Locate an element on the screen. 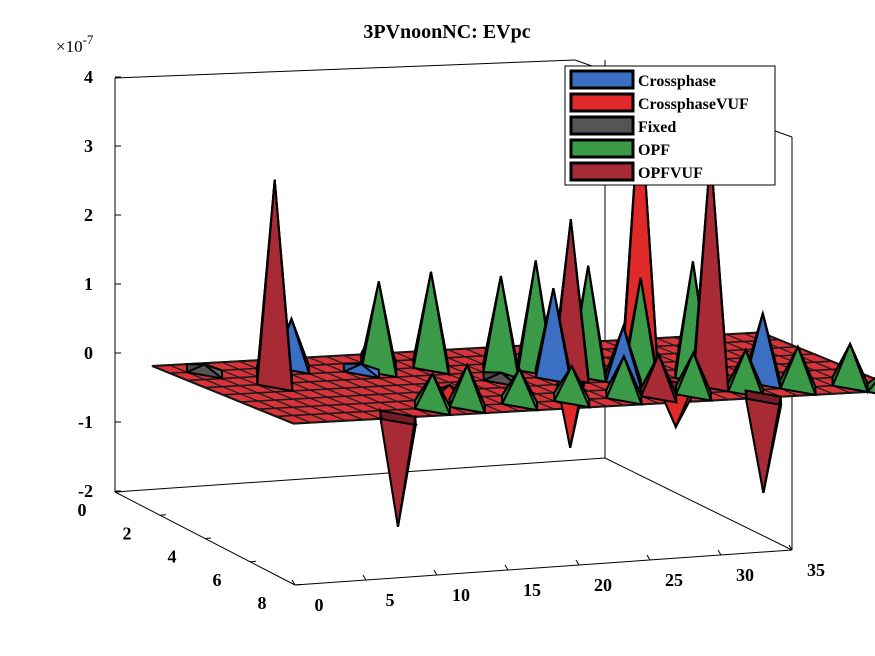 The height and width of the screenshot is (656, 875). z-tick-label: -1 is located at coordinates (85, 422).